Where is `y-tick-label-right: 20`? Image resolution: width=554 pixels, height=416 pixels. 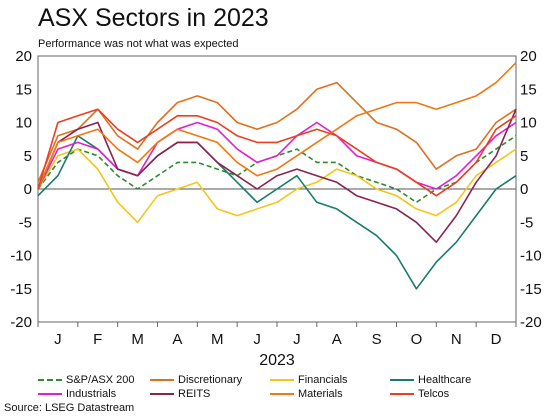 y-tick-label-right: 20 is located at coordinates (528, 56).